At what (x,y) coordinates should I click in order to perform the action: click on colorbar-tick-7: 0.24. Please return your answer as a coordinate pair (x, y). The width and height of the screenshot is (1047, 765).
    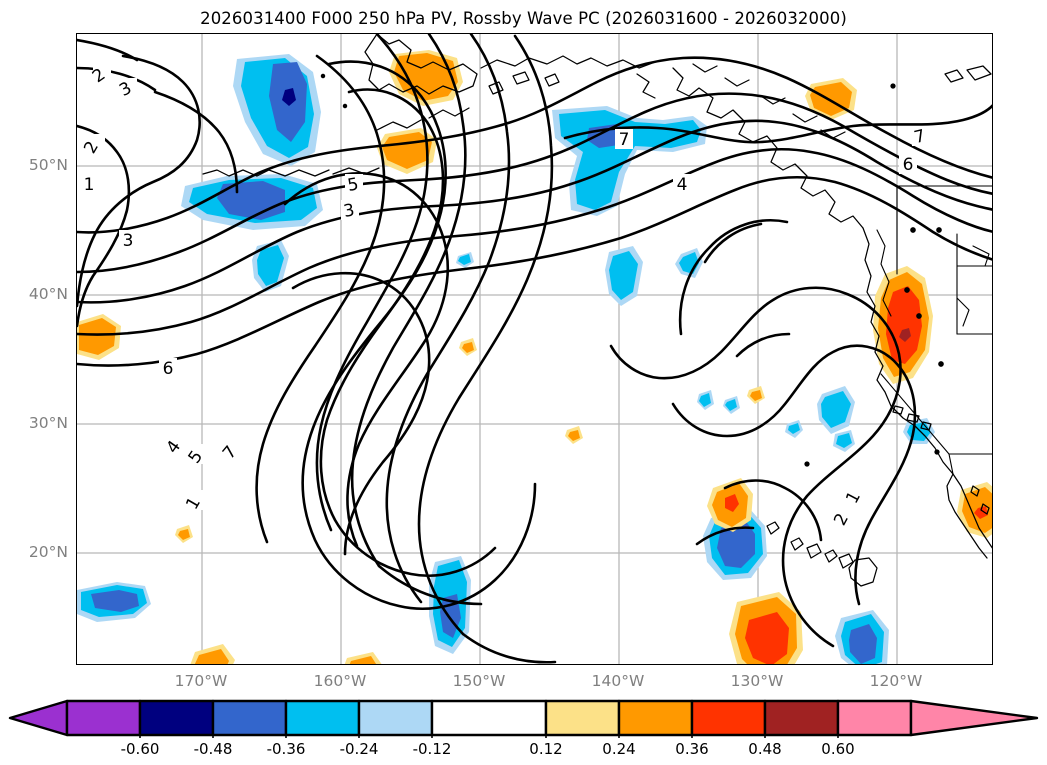
    Looking at the image, I should click on (619, 749).